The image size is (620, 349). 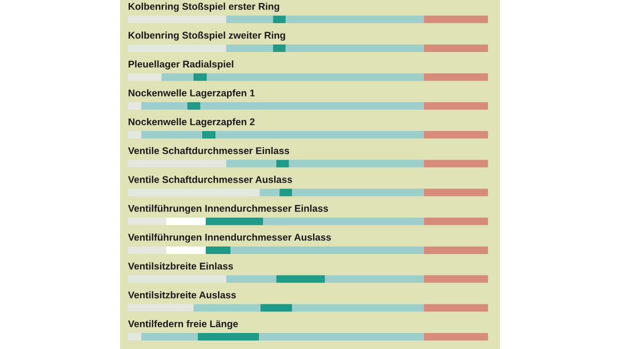 I want to click on y-tick-label: Ventilfedern freie Länge, so click(x=183, y=325).